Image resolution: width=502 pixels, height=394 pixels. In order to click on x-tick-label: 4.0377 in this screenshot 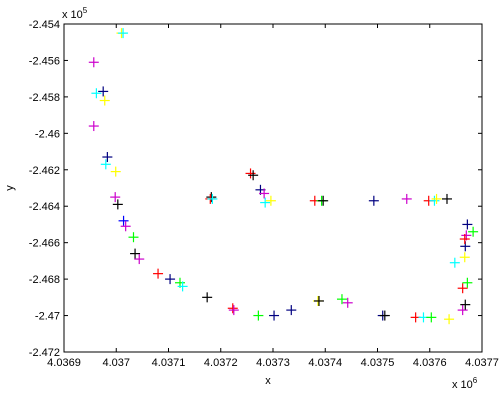, I will do `click(482, 363)`.